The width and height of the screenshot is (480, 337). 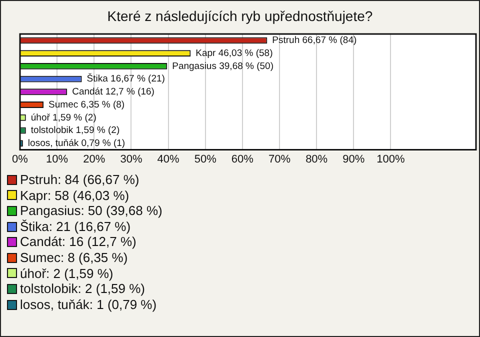 I want to click on text: Sumec: 8 (6,35 %), so click(x=74, y=258).